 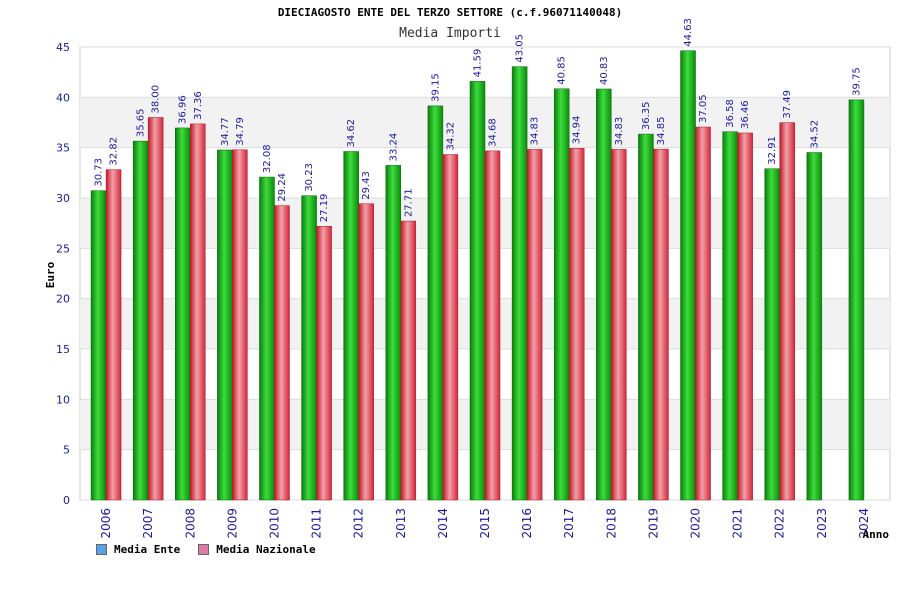 I want to click on data-label-media-nazionale-2019: 34.85, so click(x=661, y=131).